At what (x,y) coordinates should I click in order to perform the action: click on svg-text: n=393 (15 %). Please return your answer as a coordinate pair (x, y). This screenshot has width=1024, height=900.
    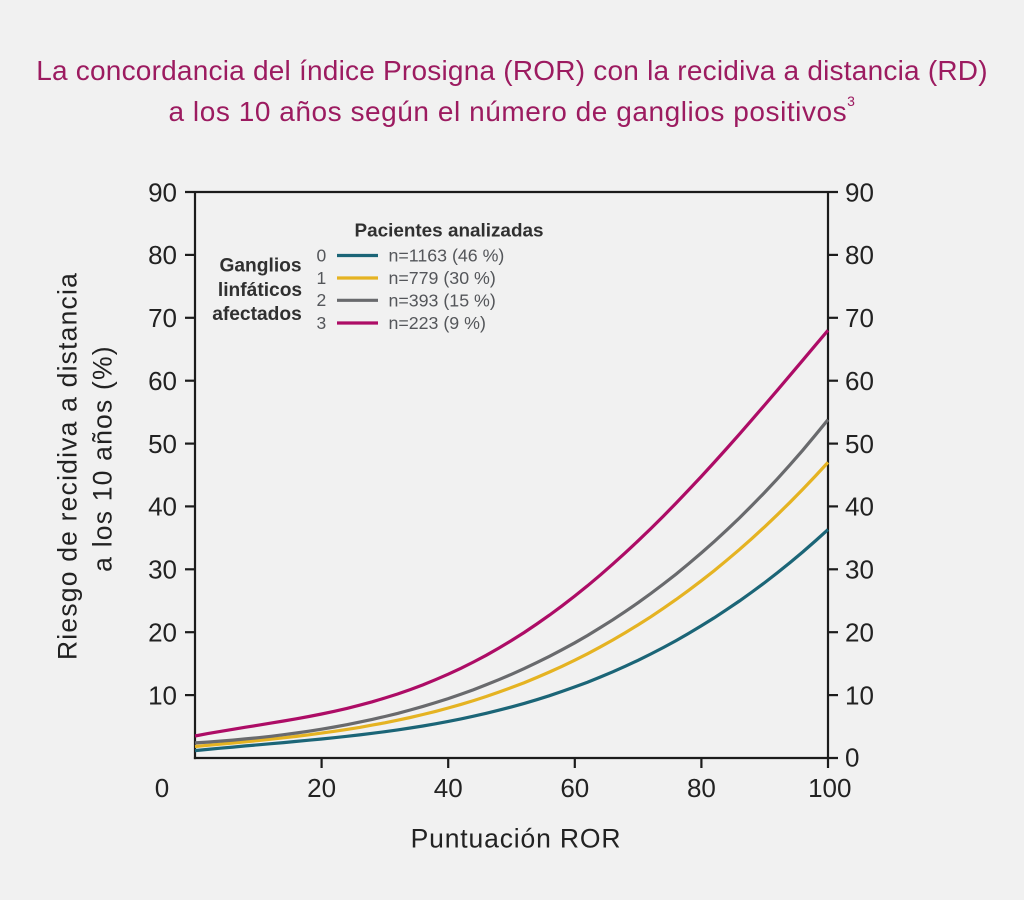
    Looking at the image, I should click on (442, 300).